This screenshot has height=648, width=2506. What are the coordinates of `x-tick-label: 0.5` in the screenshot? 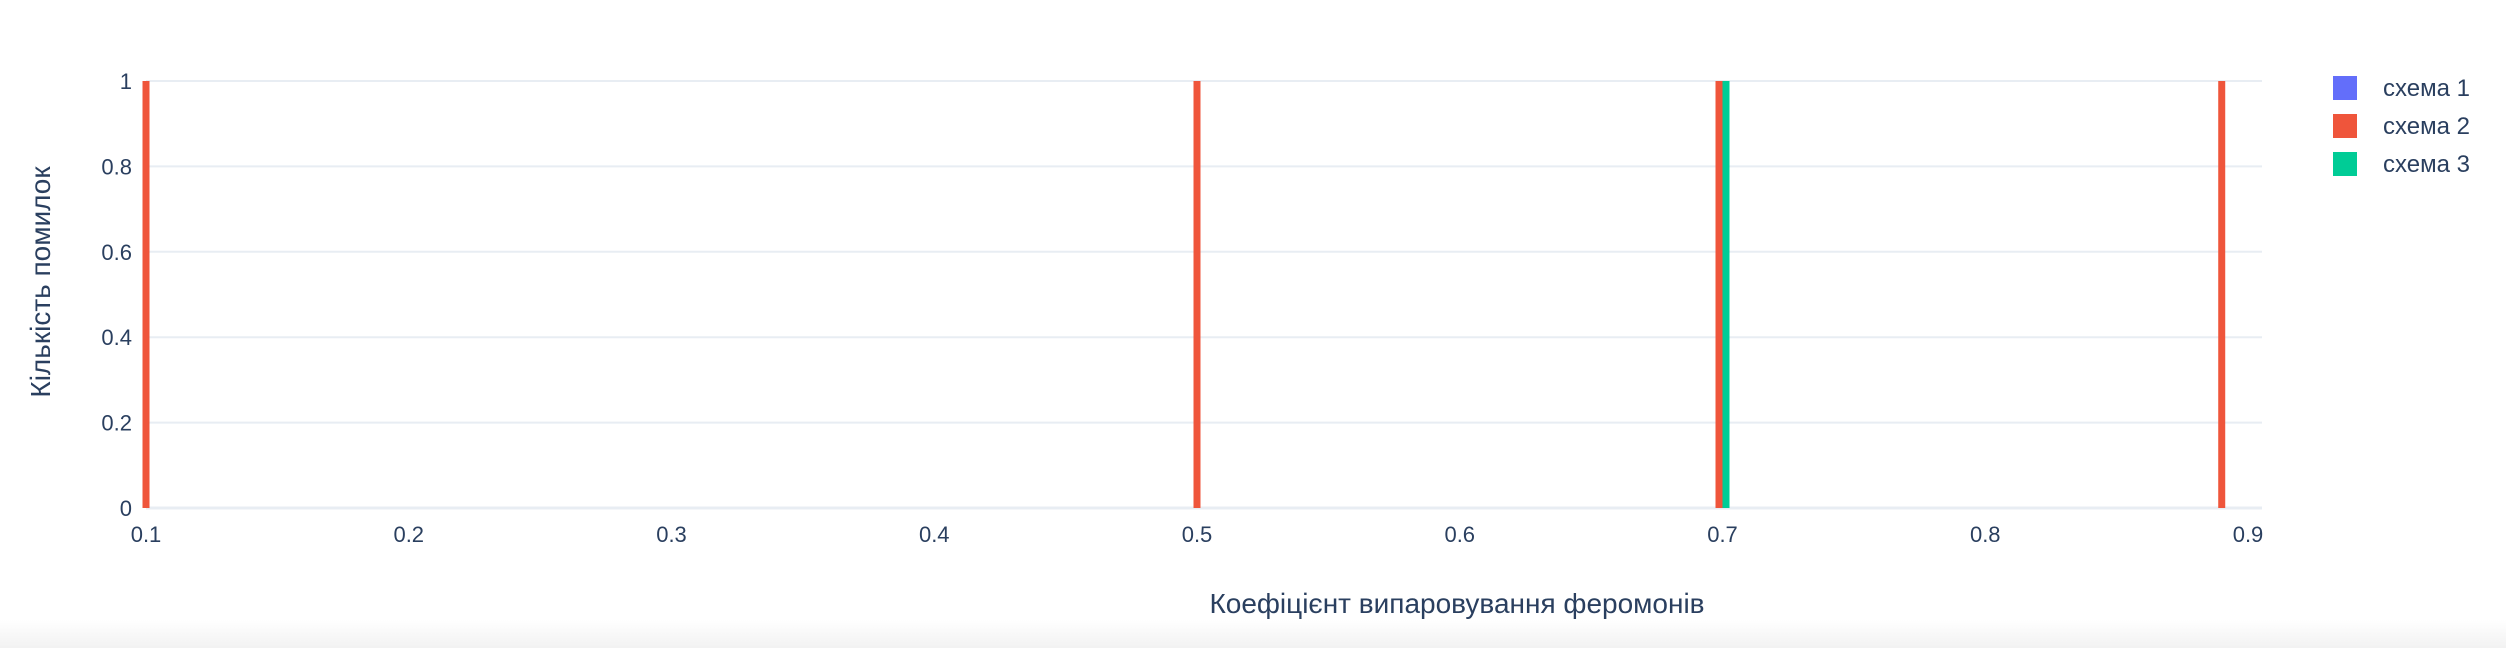 It's located at (1197, 534).